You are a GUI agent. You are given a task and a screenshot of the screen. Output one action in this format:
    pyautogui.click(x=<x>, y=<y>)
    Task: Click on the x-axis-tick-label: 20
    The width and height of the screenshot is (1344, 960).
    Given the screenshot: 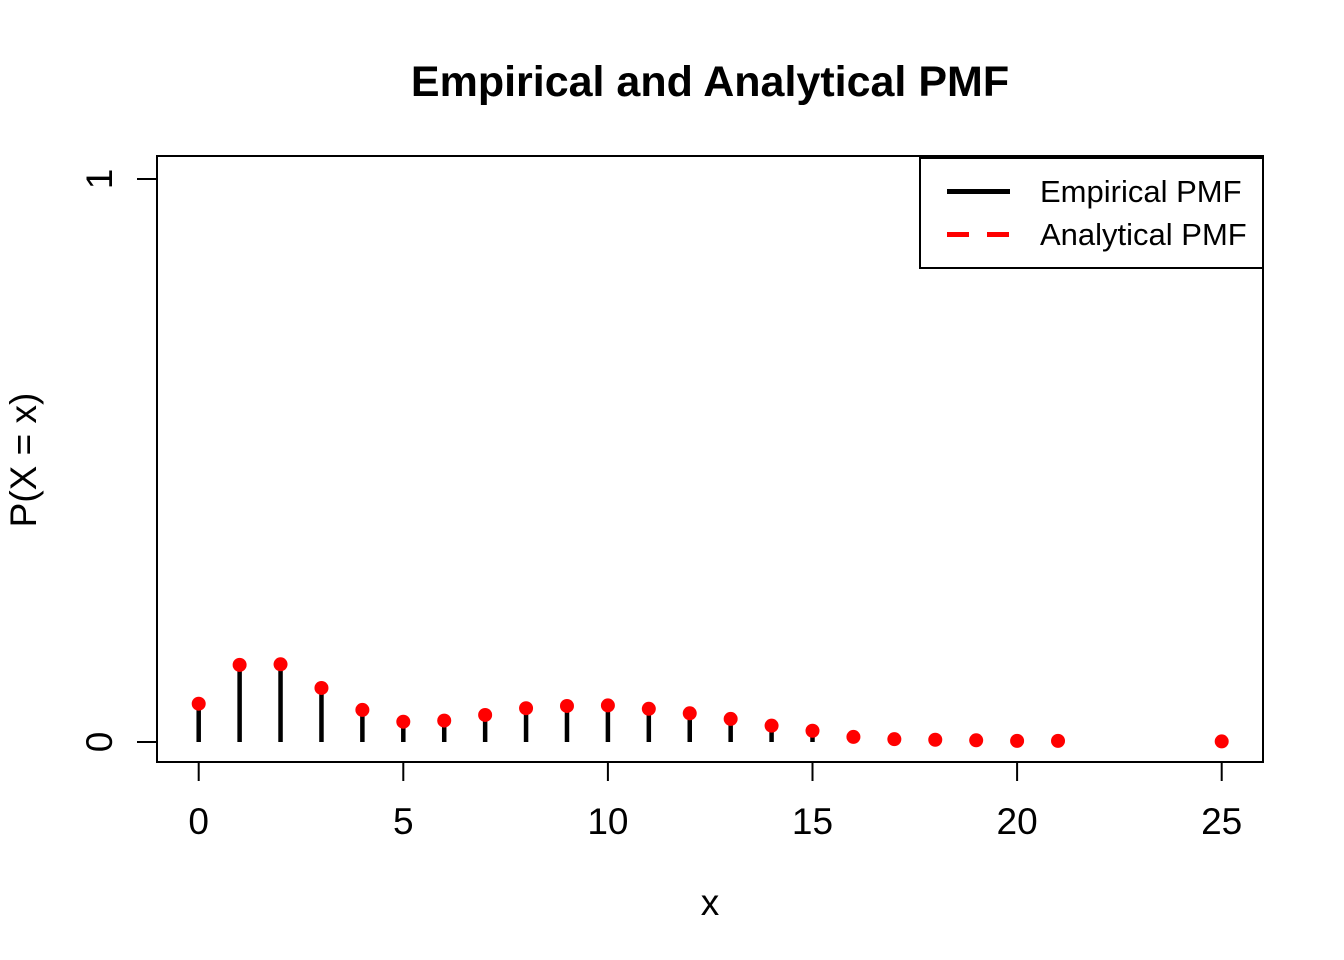 What is the action you would take?
    pyautogui.click(x=1017, y=821)
    